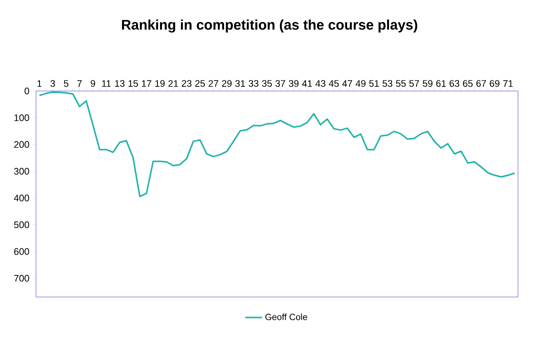 This screenshot has width=539, height=348. What do you see at coordinates (213, 83) in the screenshot?
I see `x-tick-label: 27` at bounding box center [213, 83].